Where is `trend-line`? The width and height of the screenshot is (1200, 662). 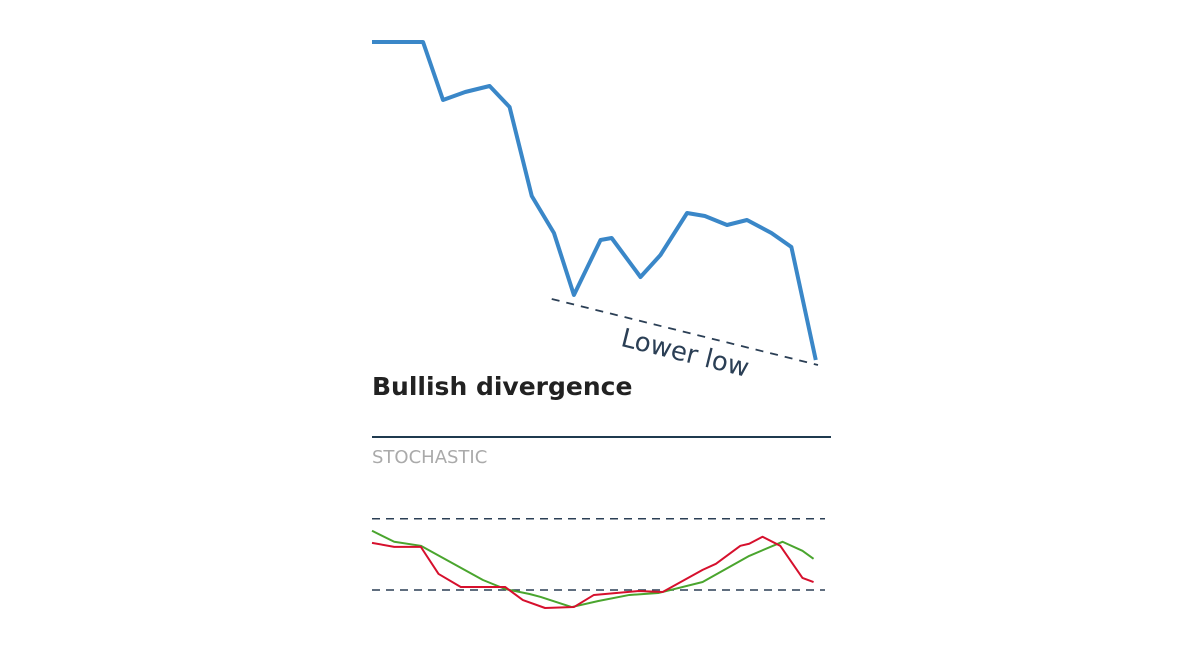 trend-line is located at coordinates (685, 332).